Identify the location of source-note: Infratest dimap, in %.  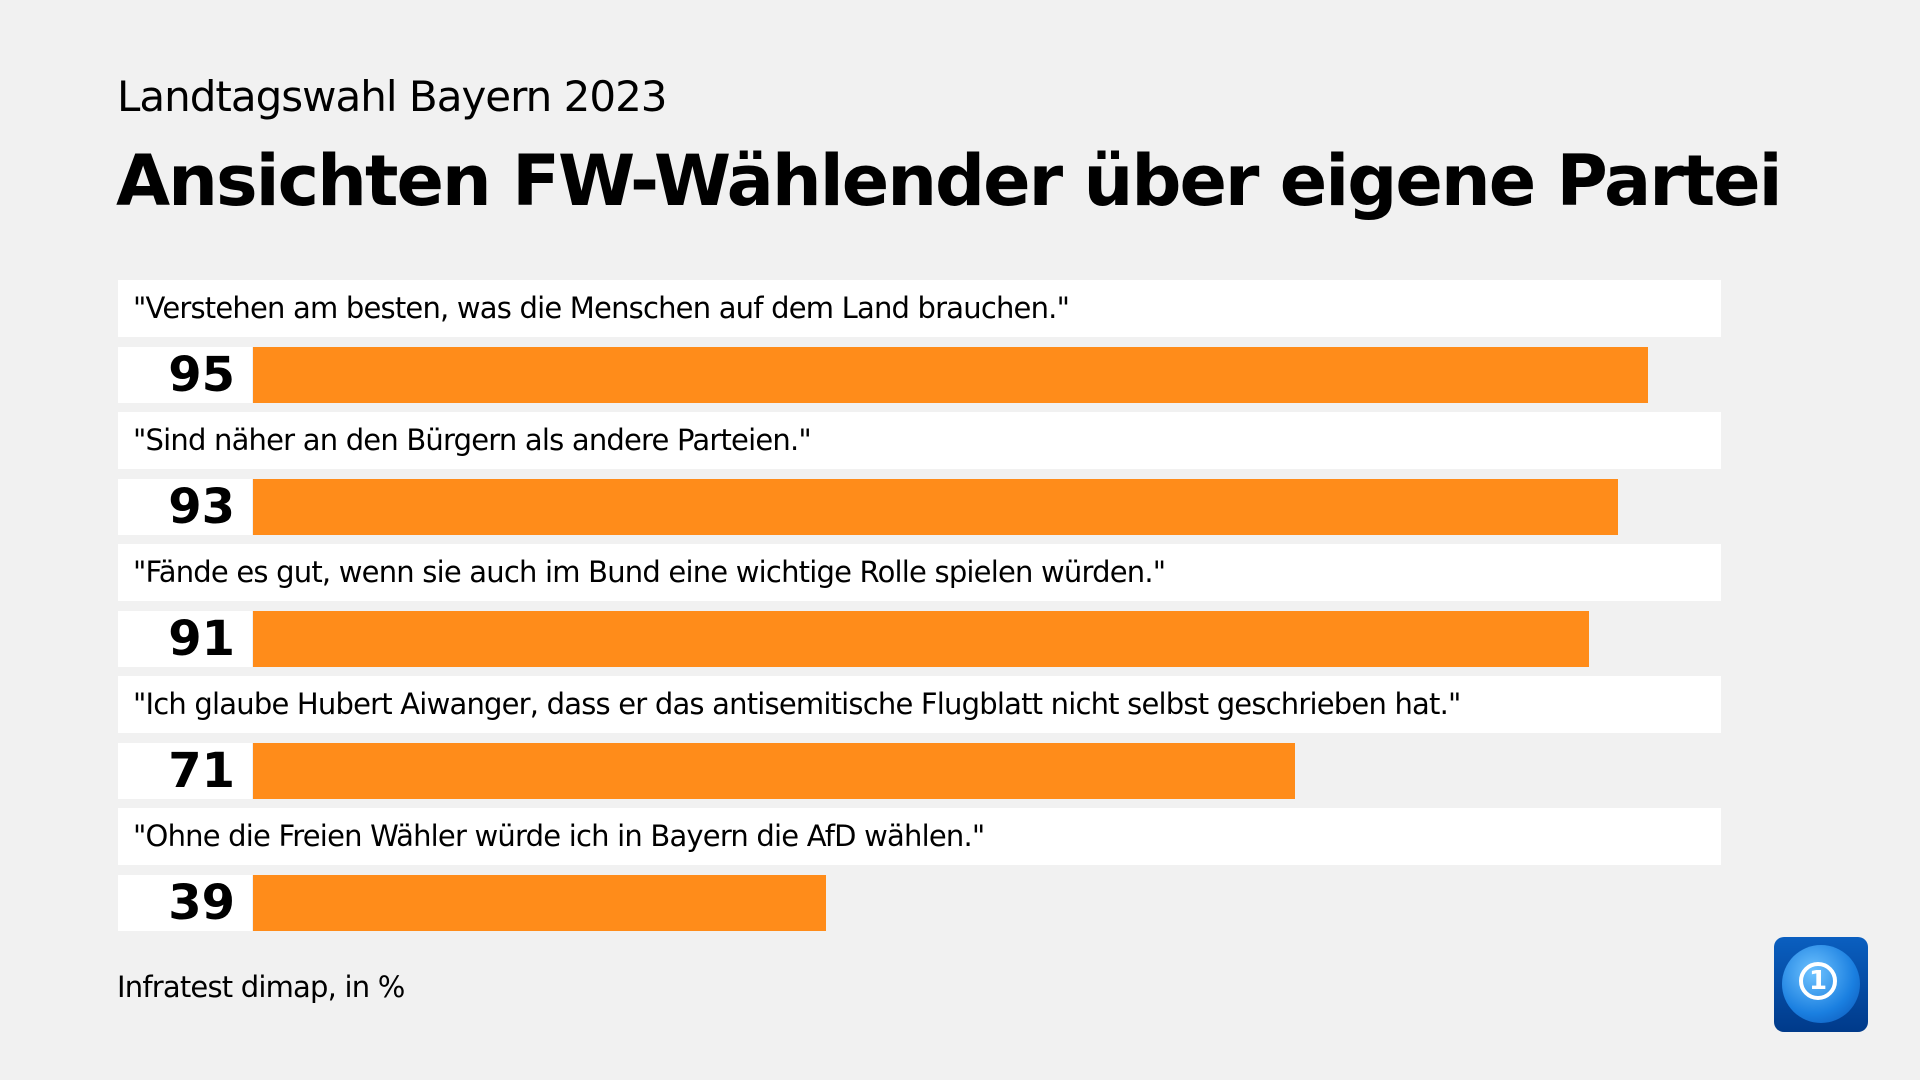
(261, 987).